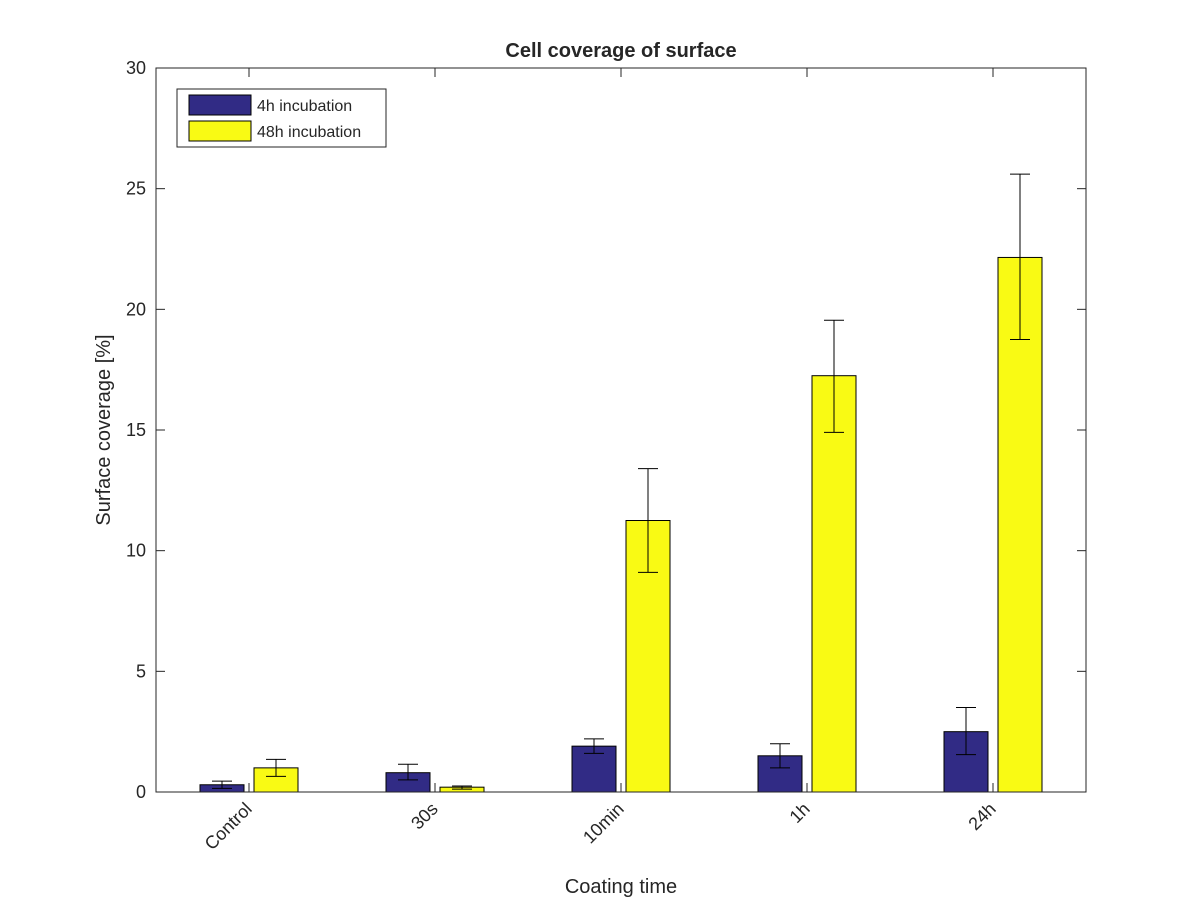 The width and height of the screenshot is (1200, 900). What do you see at coordinates (281, 118) in the screenshot?
I see `legend: 4h incubation 48h incubation` at bounding box center [281, 118].